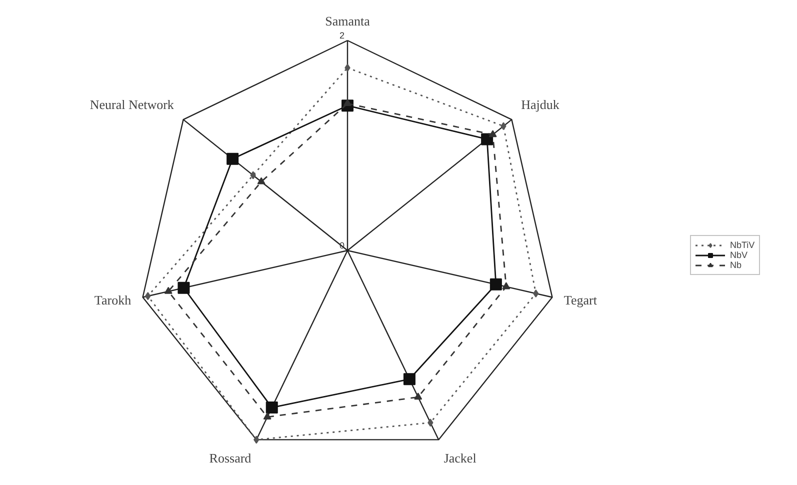 The image size is (797, 485). I want to click on legend-label: NbV, so click(739, 255).